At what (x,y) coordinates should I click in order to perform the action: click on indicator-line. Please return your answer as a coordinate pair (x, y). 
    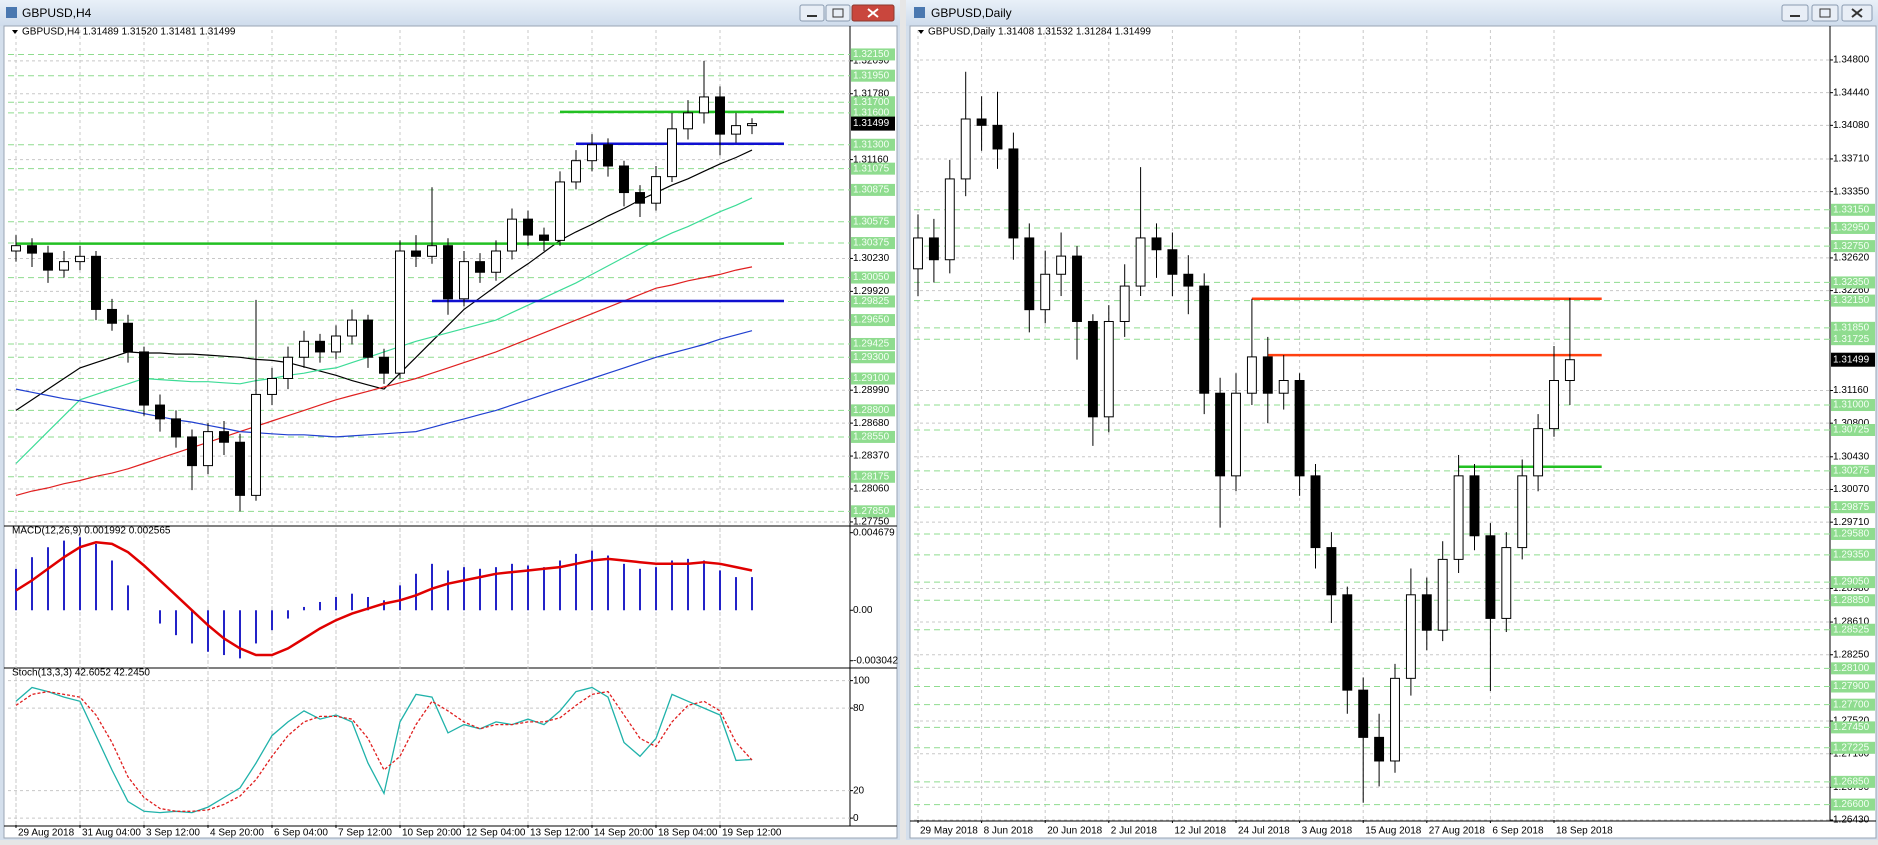
    Looking at the image, I should click on (384, 280).